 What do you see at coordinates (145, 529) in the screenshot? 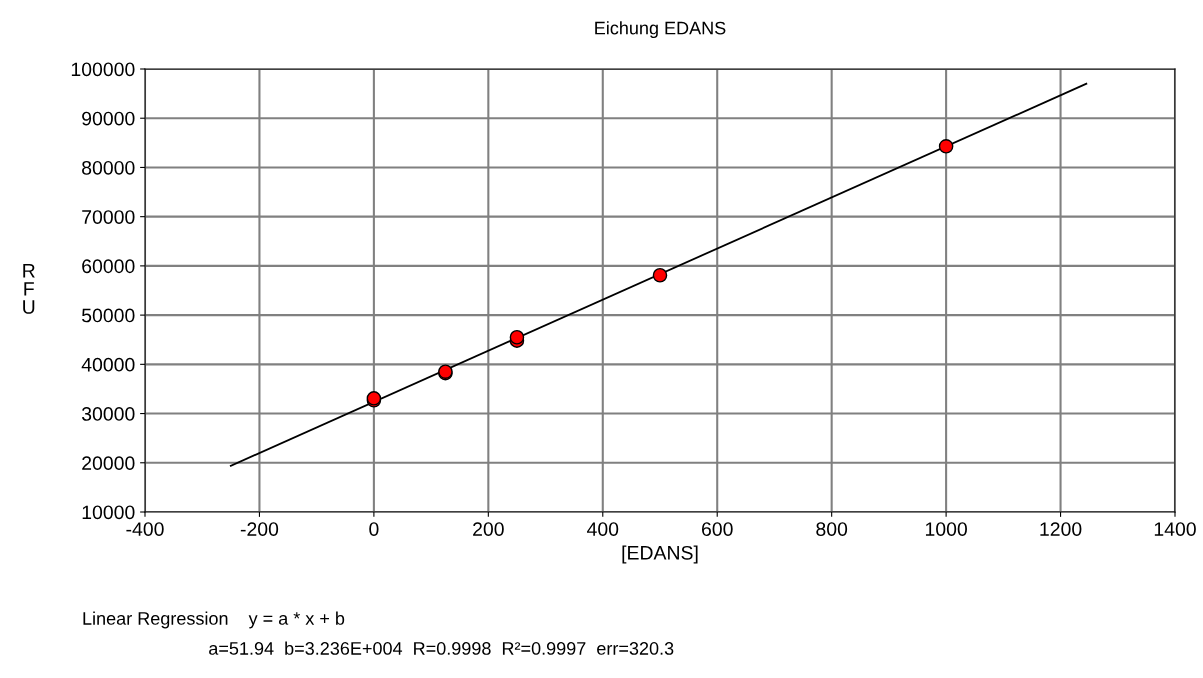
I see `x-tick-label: -400` at bounding box center [145, 529].